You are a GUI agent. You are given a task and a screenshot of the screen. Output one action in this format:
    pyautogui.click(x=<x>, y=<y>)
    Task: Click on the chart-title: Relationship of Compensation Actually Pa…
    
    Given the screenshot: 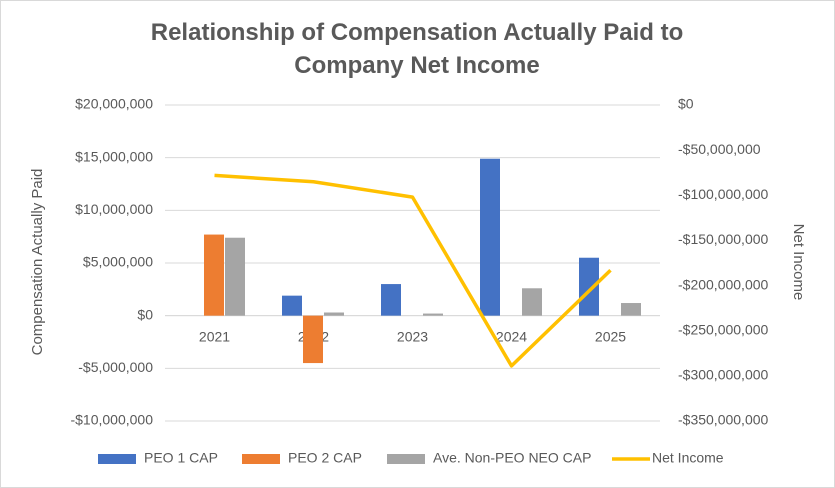 What is the action you would take?
    pyautogui.click(x=417, y=49)
    